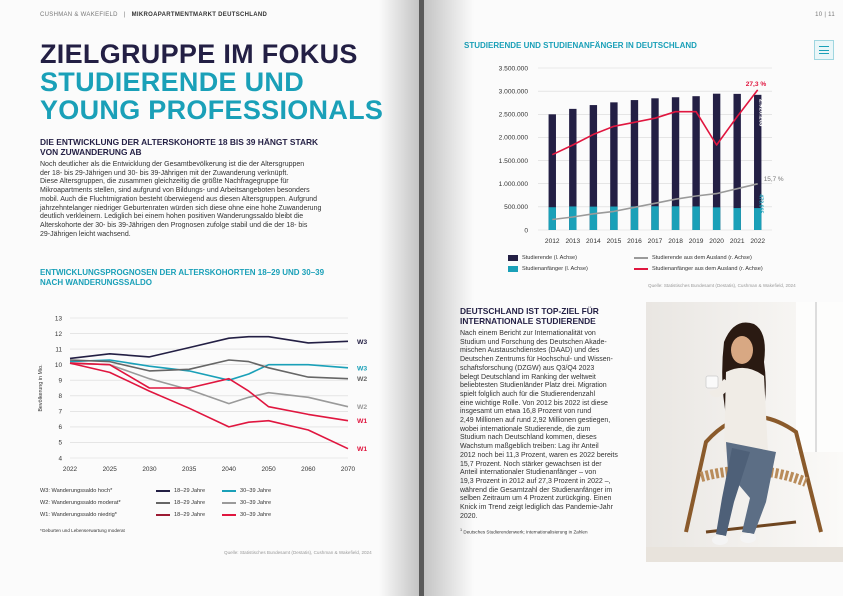 This screenshot has width=843, height=596. What do you see at coordinates (514, 184) in the screenshot?
I see `left-tick-label: 1.000.000` at bounding box center [514, 184].